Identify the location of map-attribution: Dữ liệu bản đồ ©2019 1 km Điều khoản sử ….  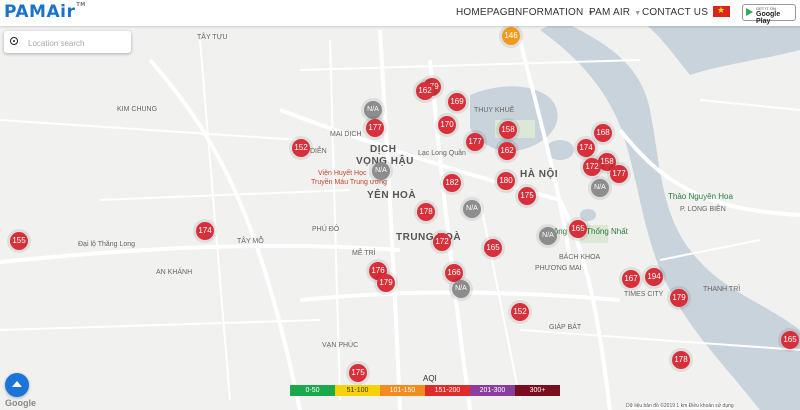
(680, 406).